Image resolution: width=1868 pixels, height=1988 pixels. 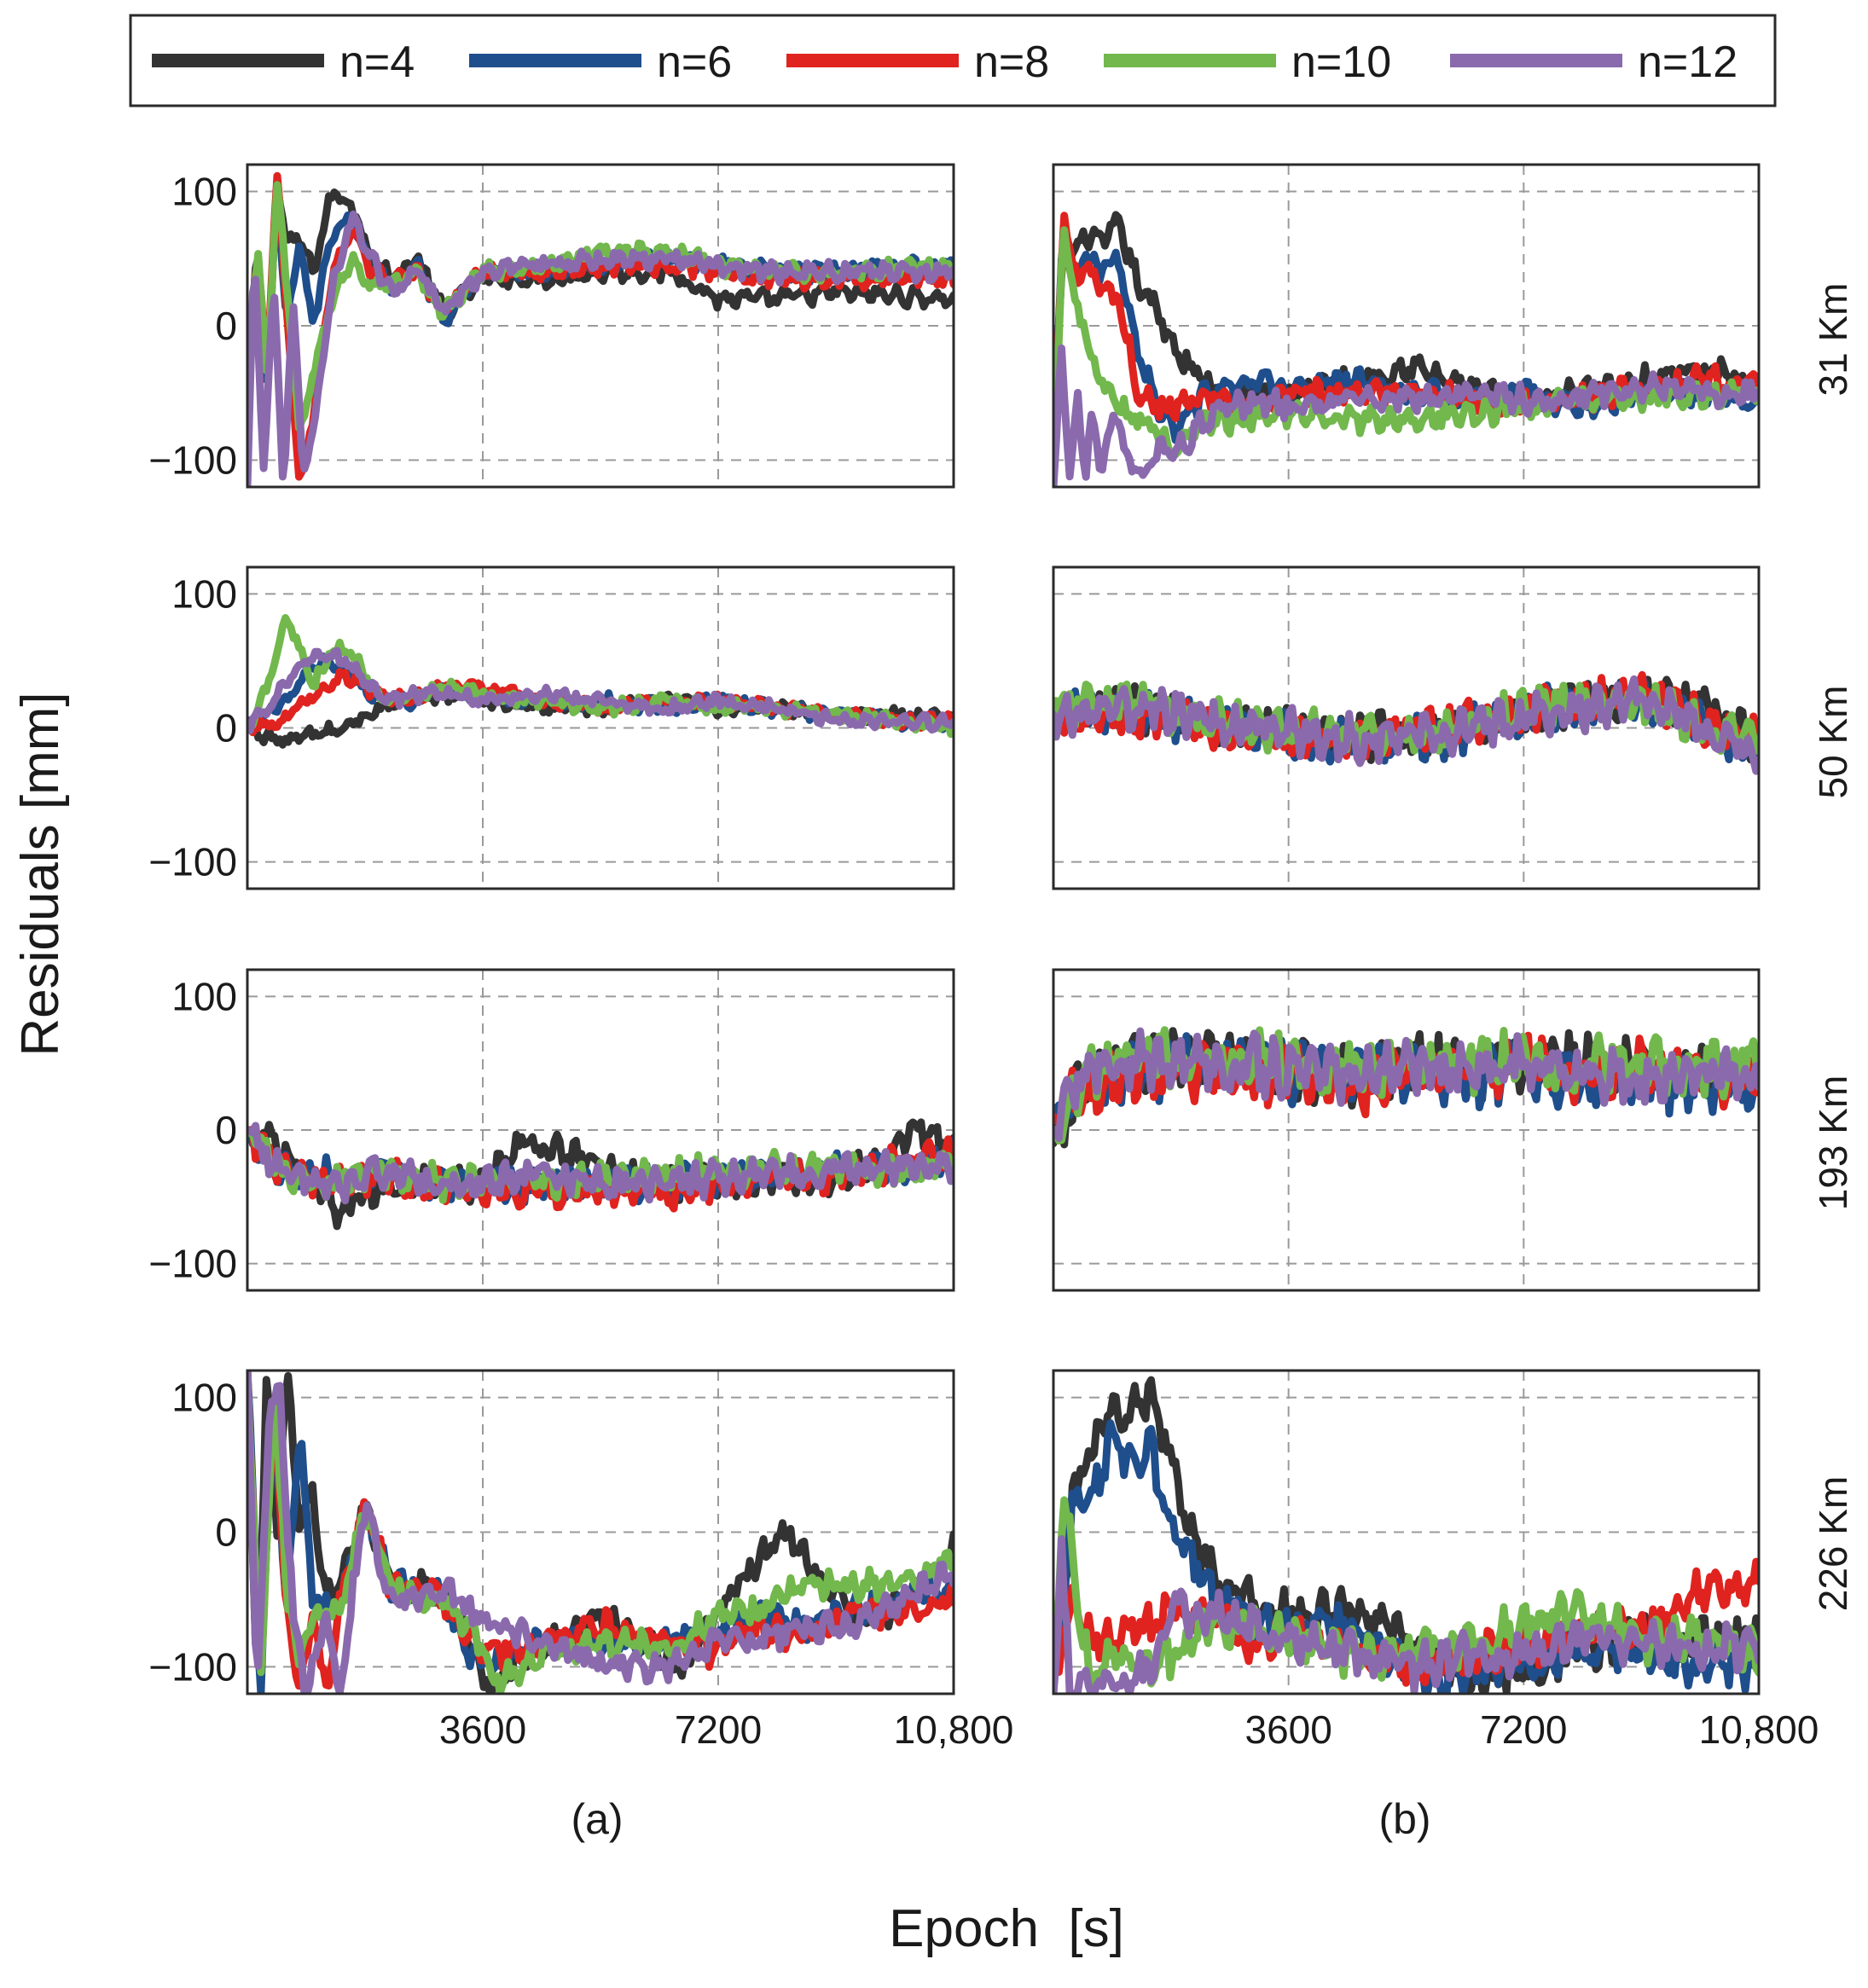 What do you see at coordinates (954, 1730) in the screenshot?
I see `panel-226-km-a-xtick-label: 10,800` at bounding box center [954, 1730].